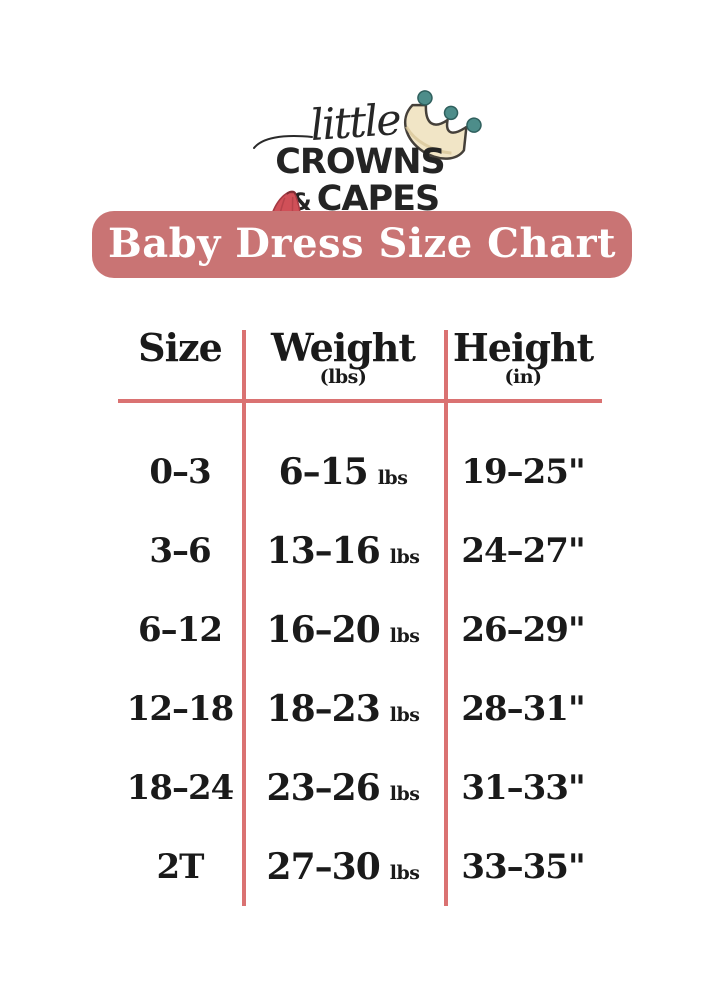 The image size is (720, 1008). I want to click on table-row: 0–3 6–15 lbs 19–25", so click(360, 471).